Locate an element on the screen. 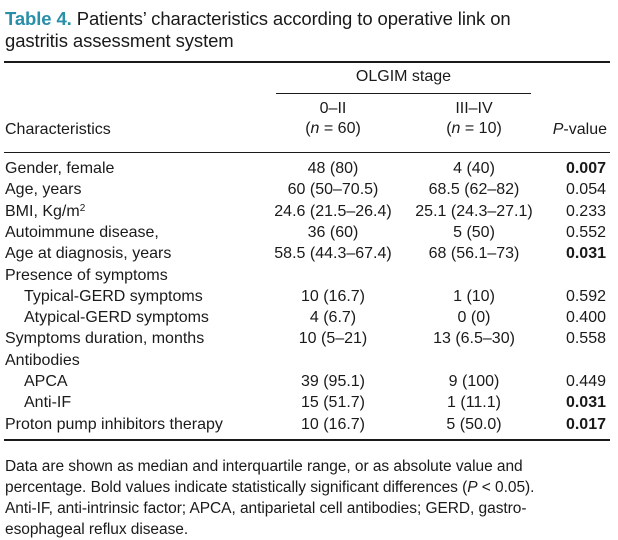 The height and width of the screenshot is (540, 618). table-row: APCA 39 (95.1) 9 (100) 0.449 is located at coordinates (307, 381).